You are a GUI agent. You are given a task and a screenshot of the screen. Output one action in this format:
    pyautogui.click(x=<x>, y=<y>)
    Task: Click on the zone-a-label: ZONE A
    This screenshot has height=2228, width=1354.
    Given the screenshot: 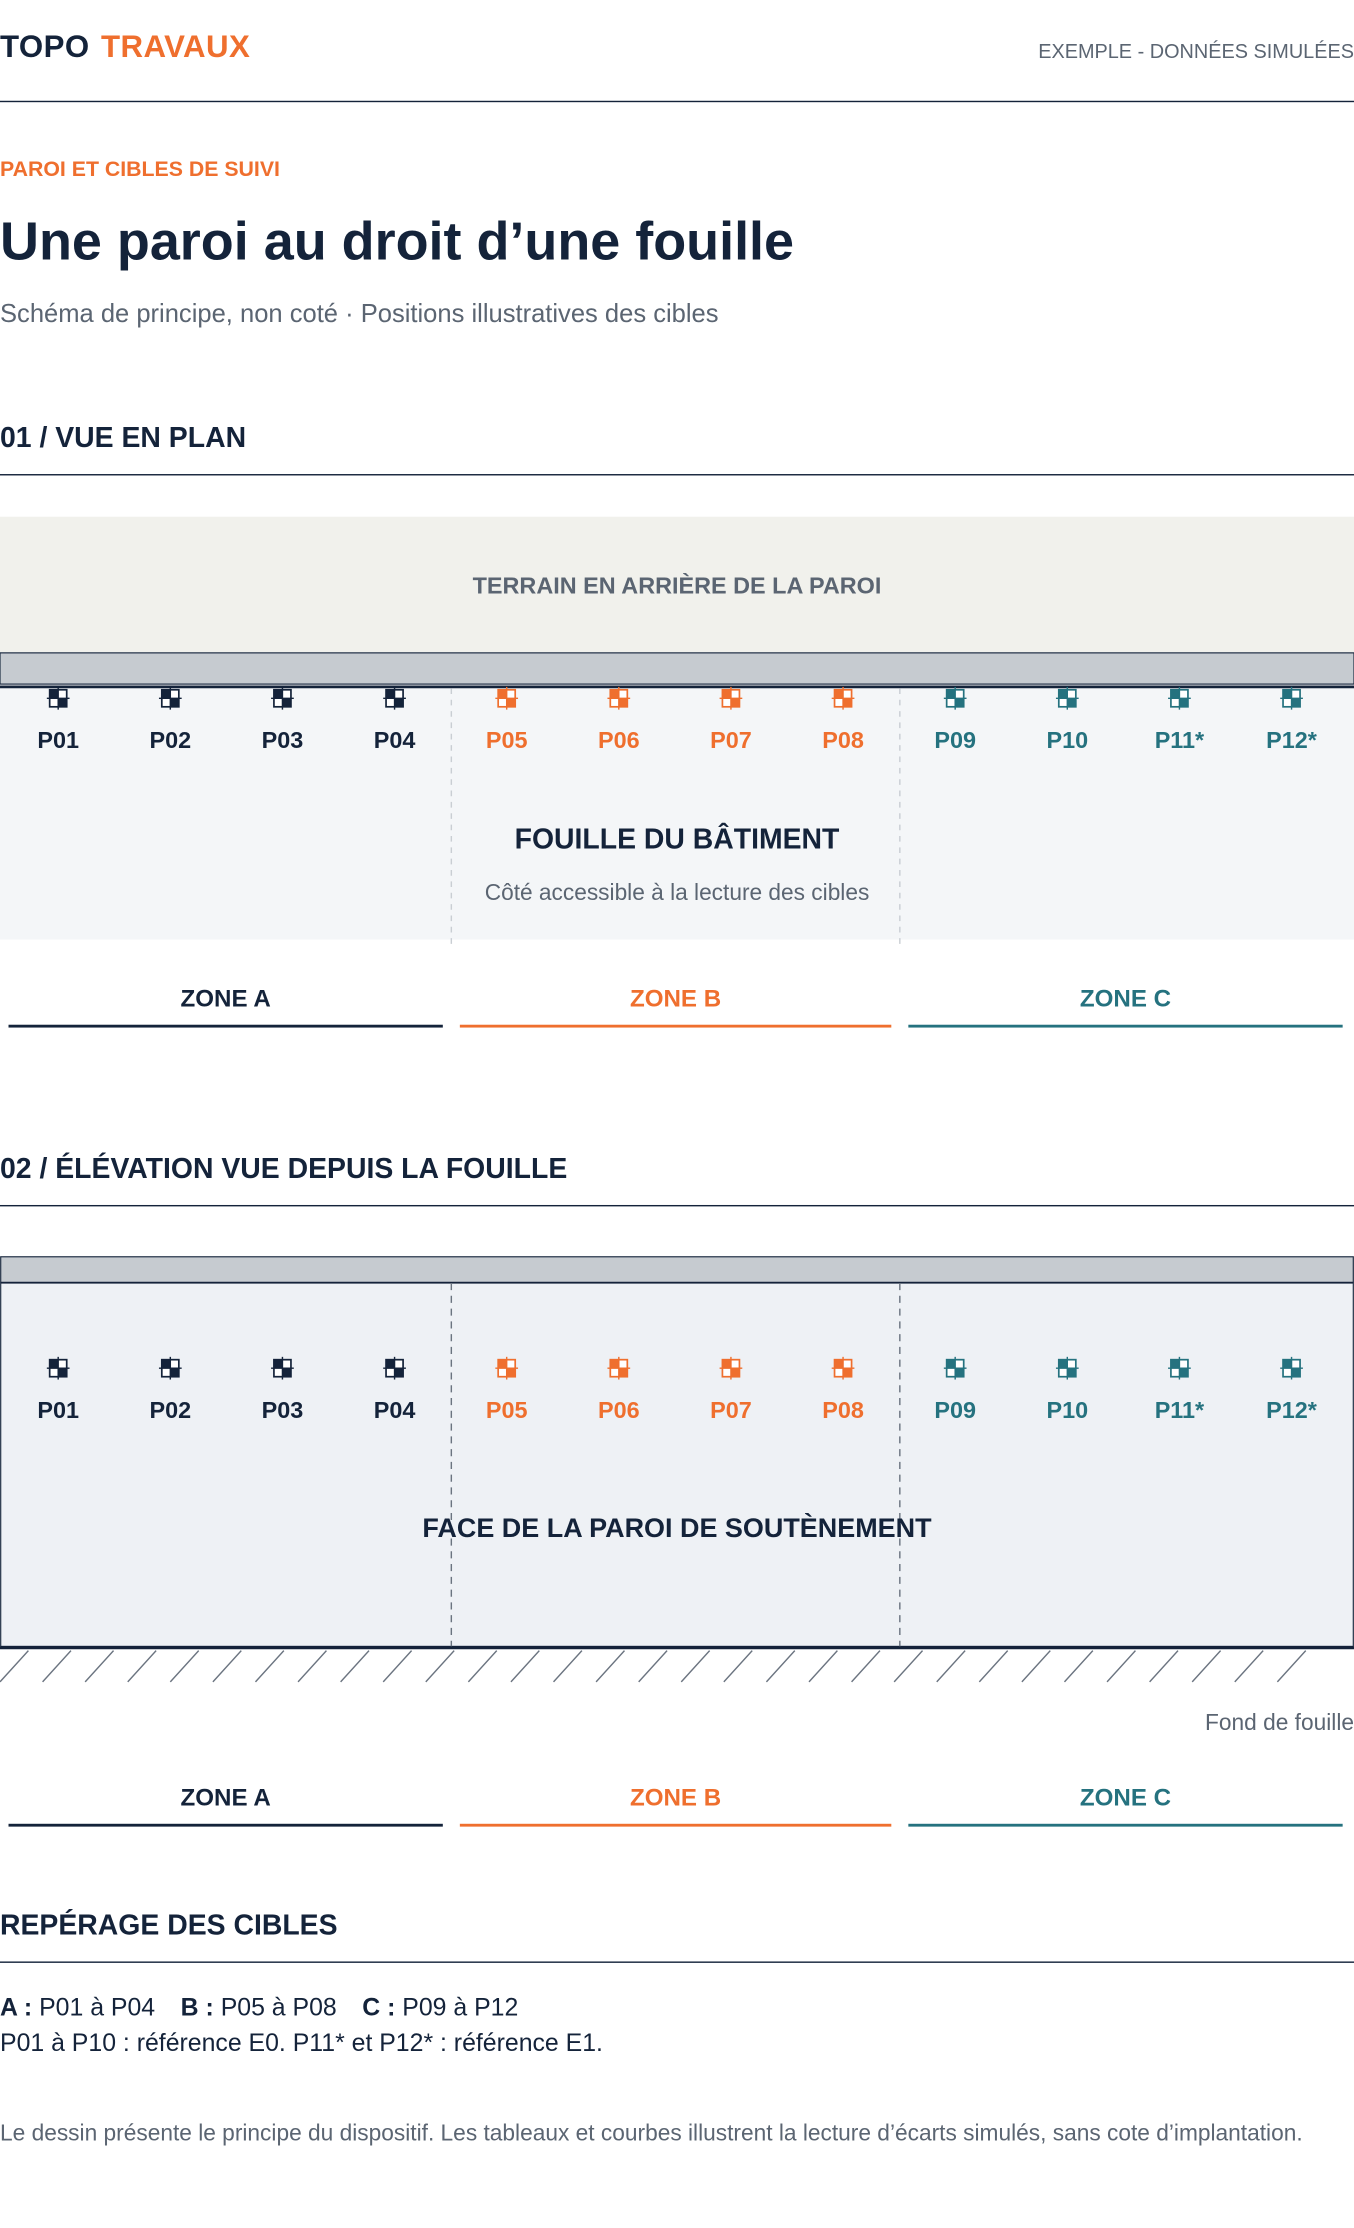 What is the action you would take?
    pyautogui.click(x=225, y=1006)
    